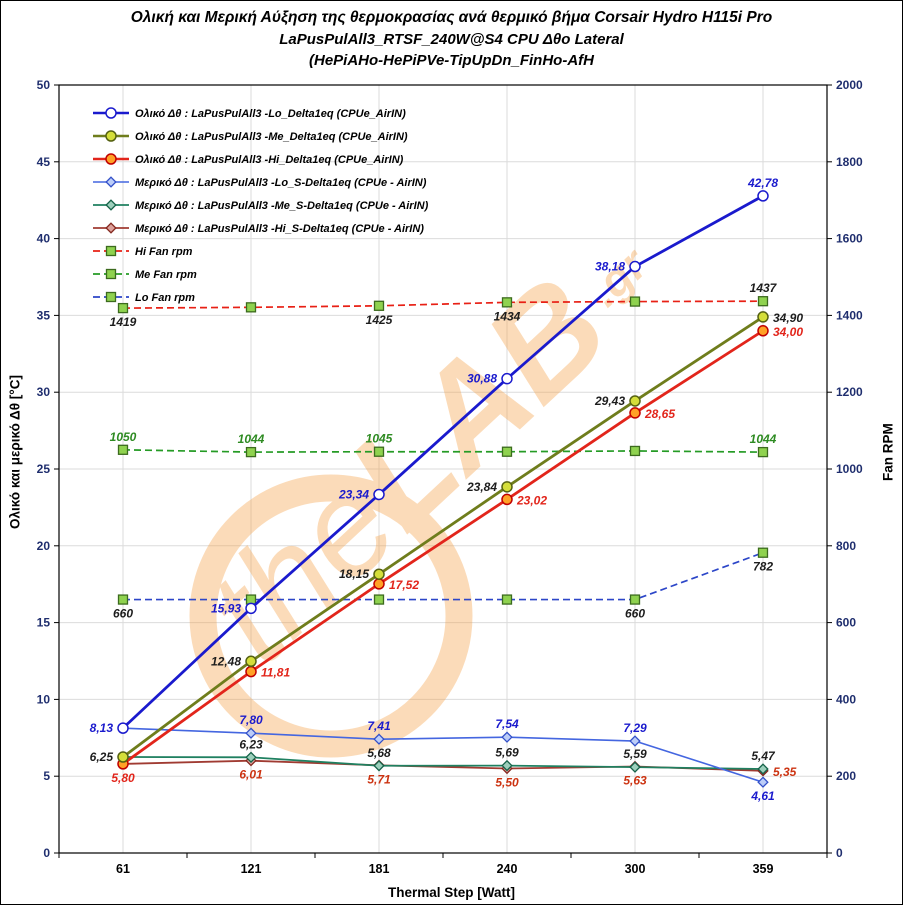  I want to click on x-axis-title: Thermal Step [Watt], so click(451, 892).